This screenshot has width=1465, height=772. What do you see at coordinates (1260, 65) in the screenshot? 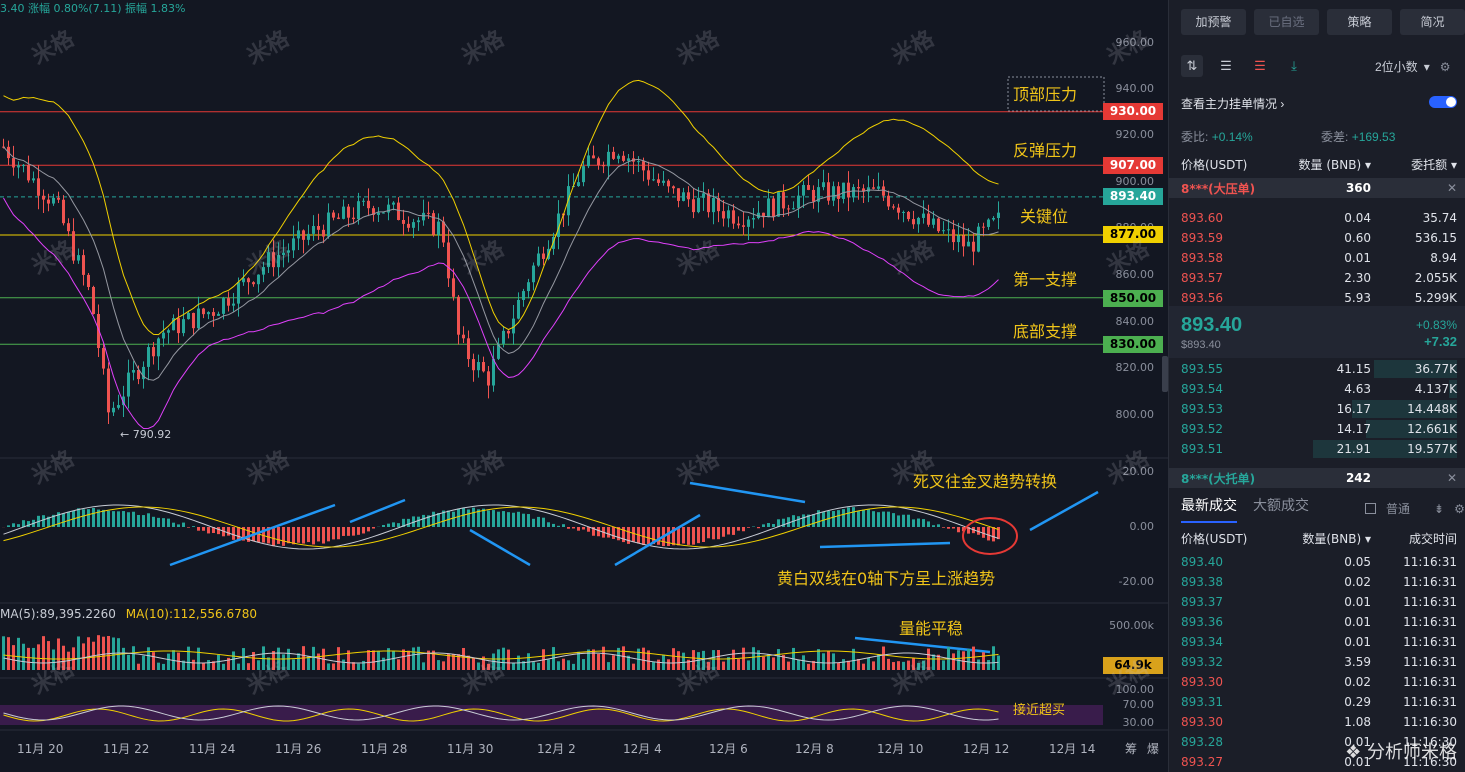
I see `book-asks-icon: ☰` at bounding box center [1260, 65].